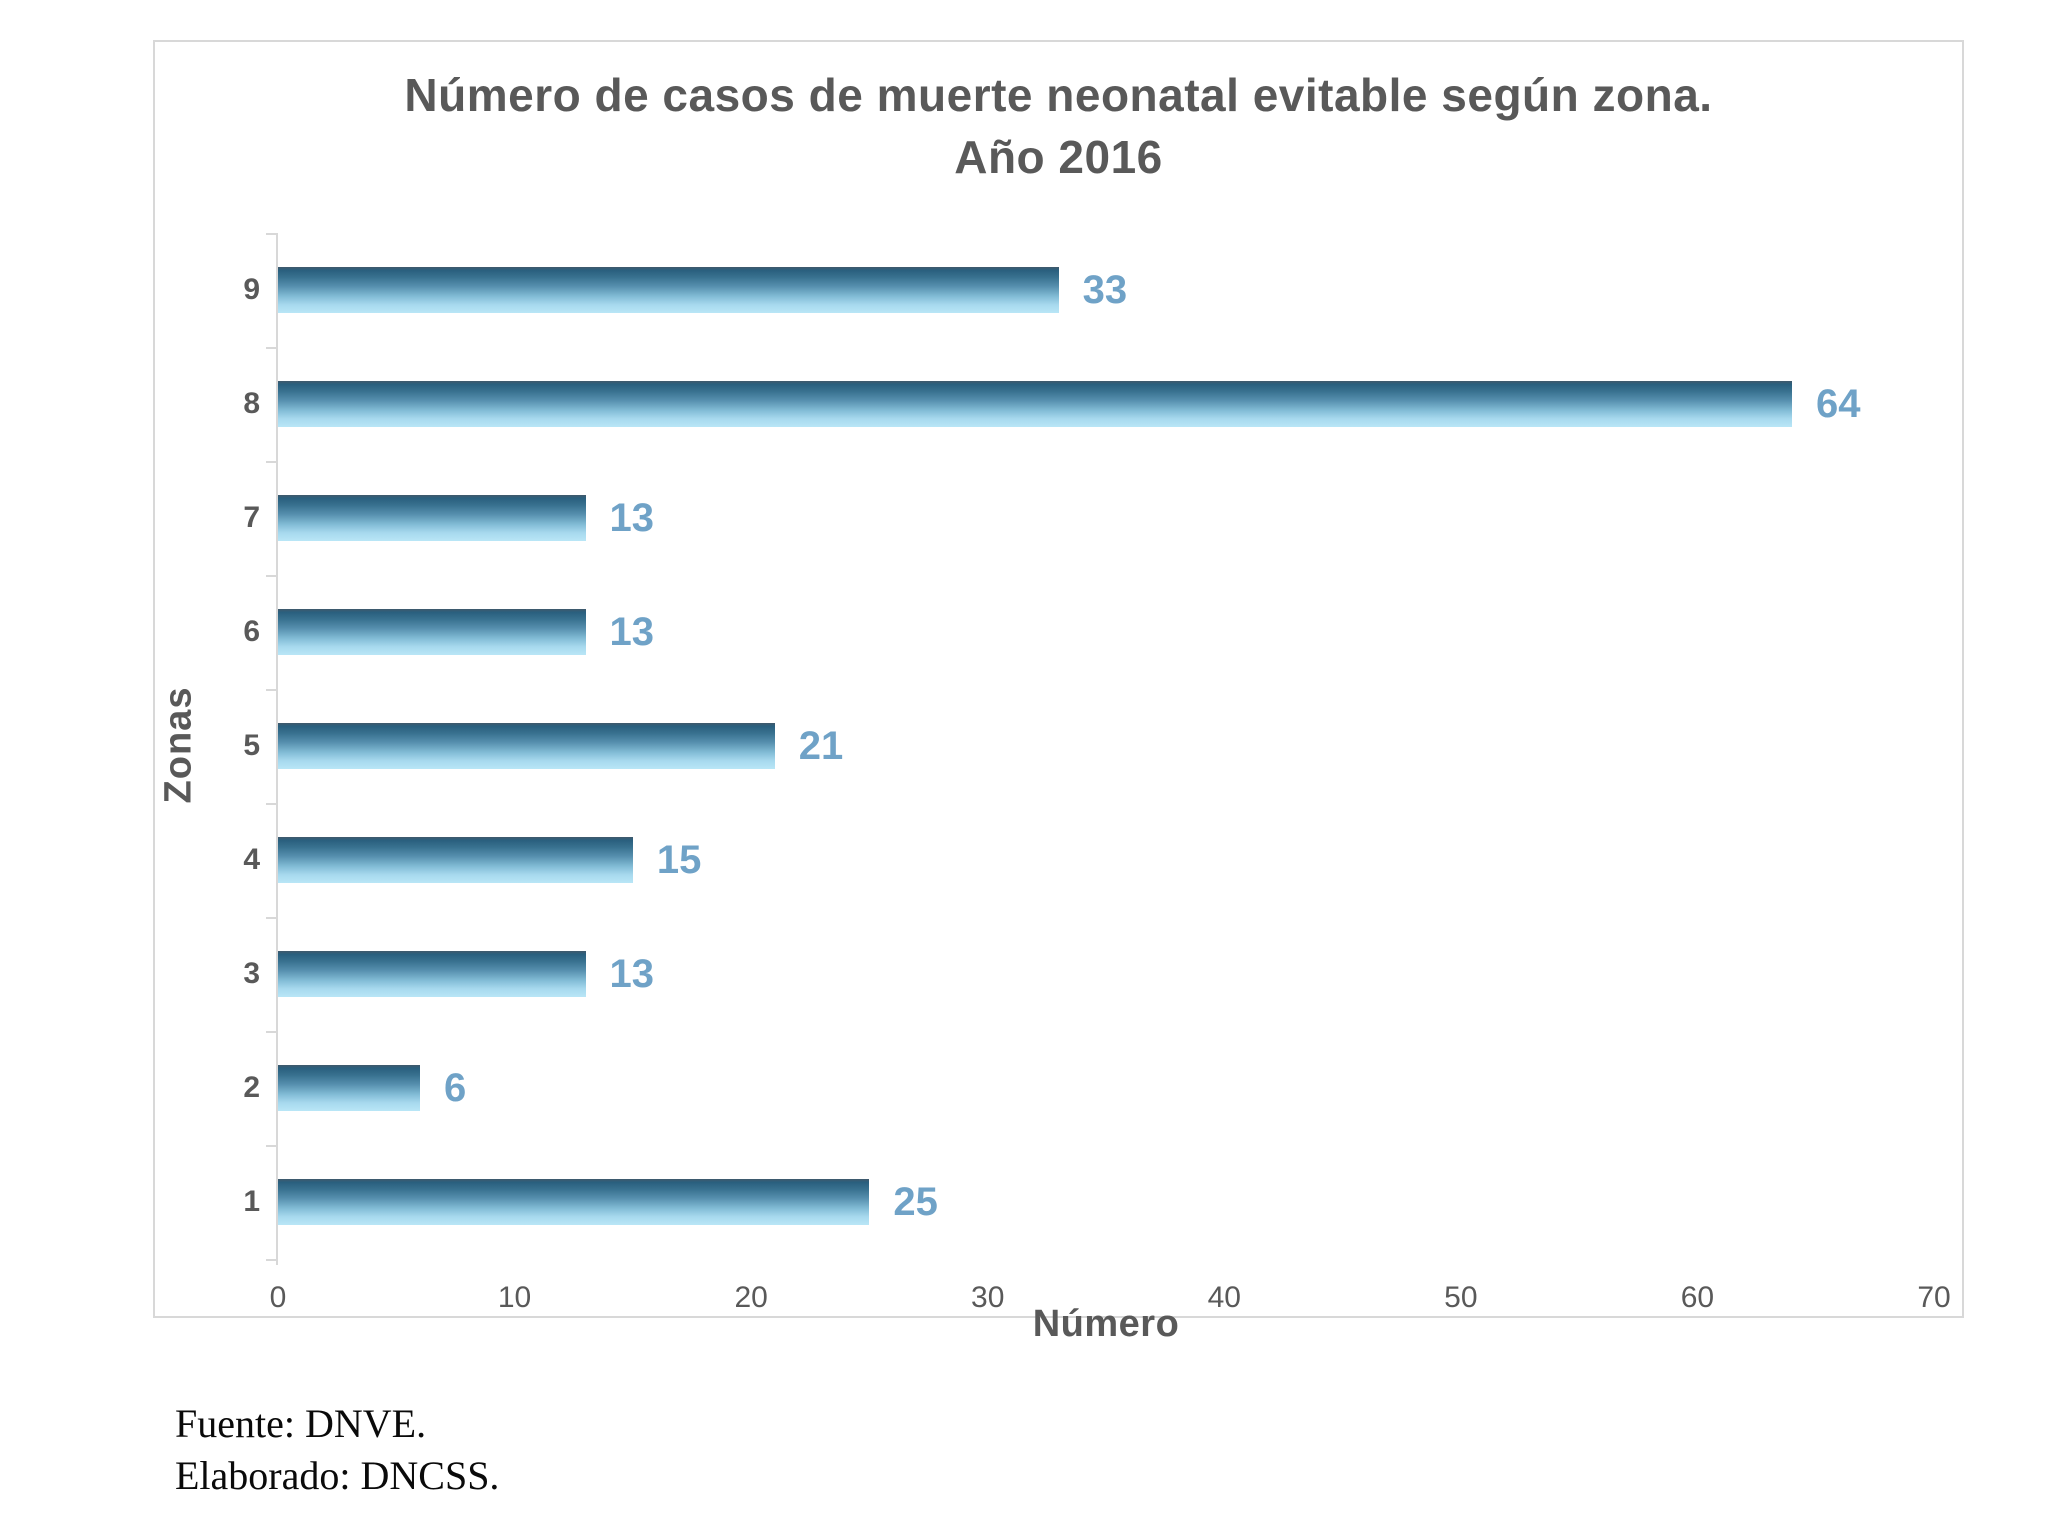  What do you see at coordinates (1088, 1202) in the screenshot?
I see `bar-row-zone-1: 1 25` at bounding box center [1088, 1202].